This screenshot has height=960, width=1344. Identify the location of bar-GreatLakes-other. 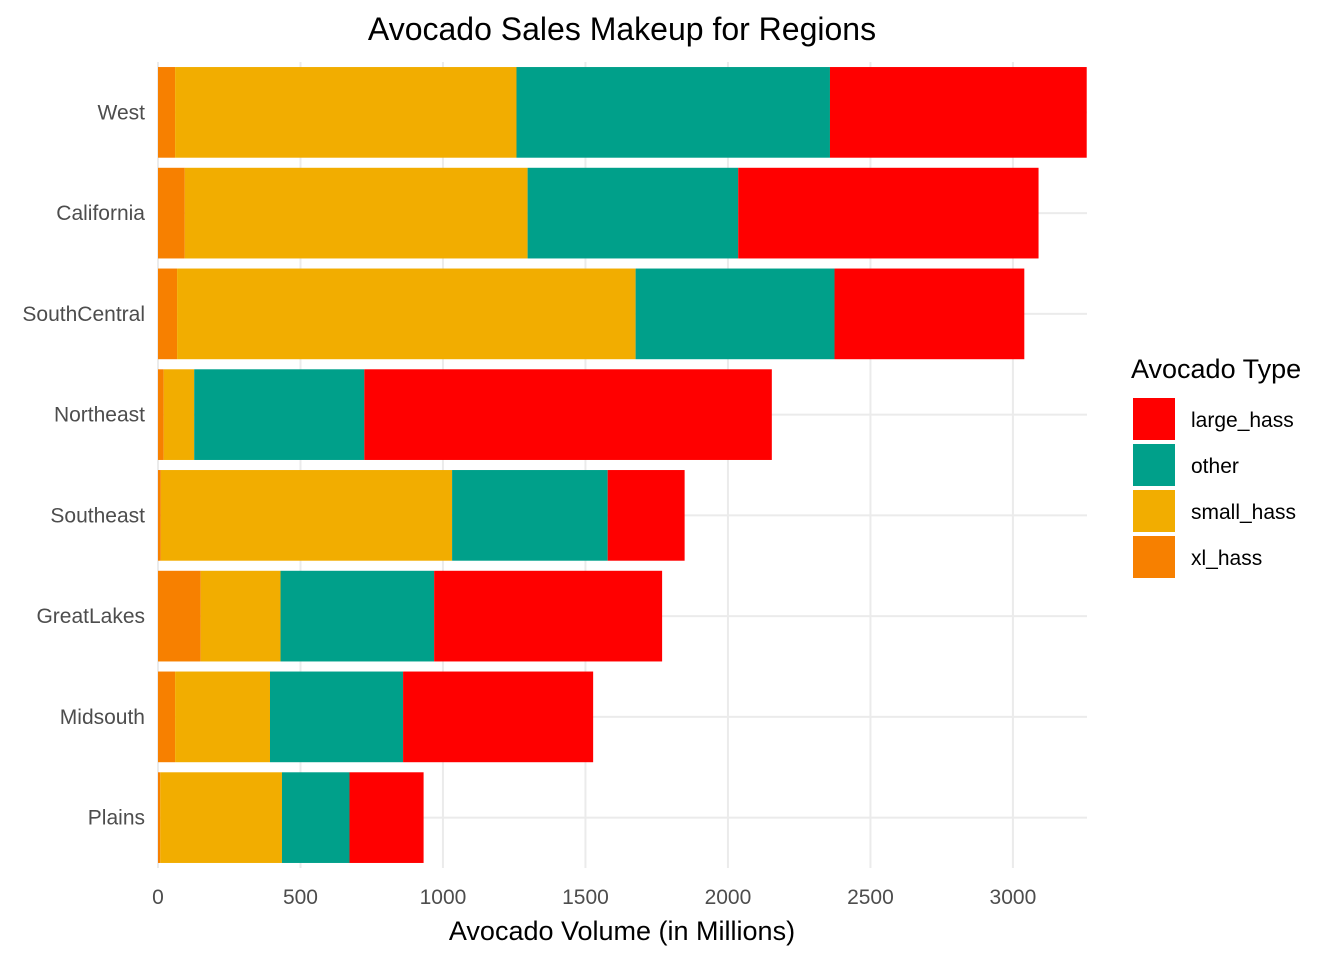
(357, 616).